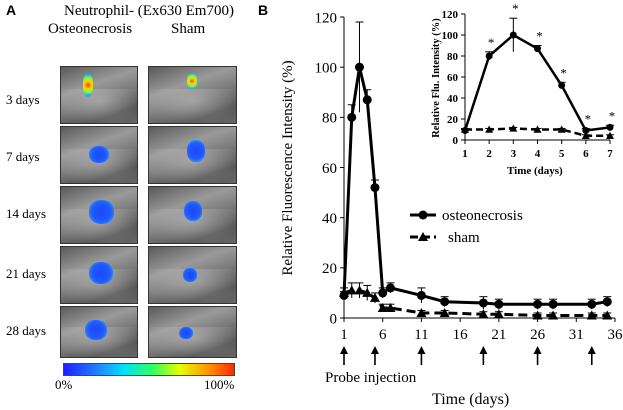 The image size is (623, 410). I want to click on inset-x-tick-label: 3, so click(514, 154).